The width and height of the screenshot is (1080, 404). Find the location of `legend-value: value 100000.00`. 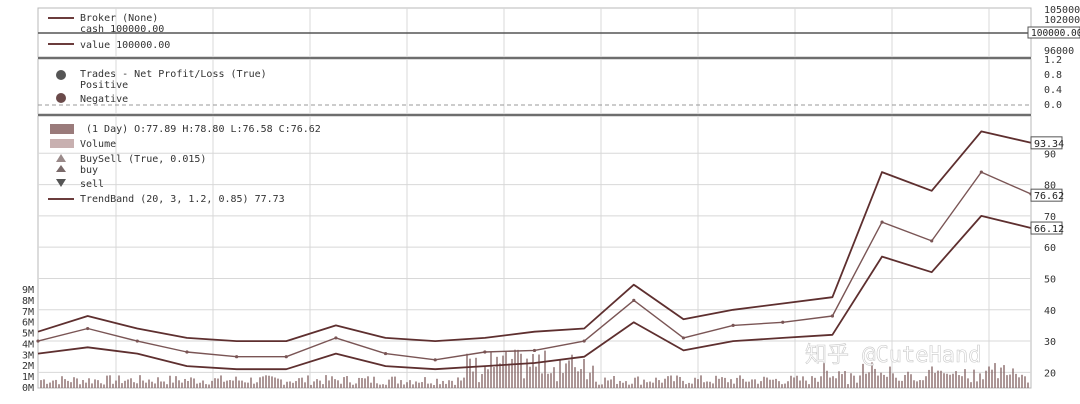

legend-value: value 100000.00 is located at coordinates (109, 45).